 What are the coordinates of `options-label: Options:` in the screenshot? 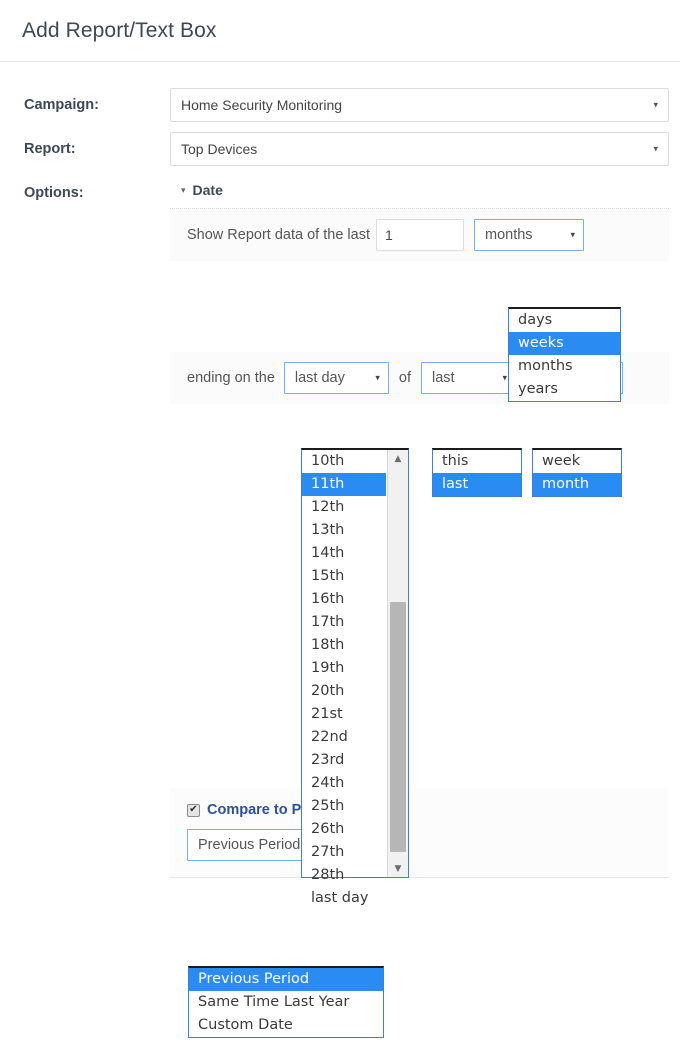 It's located at (54, 193).